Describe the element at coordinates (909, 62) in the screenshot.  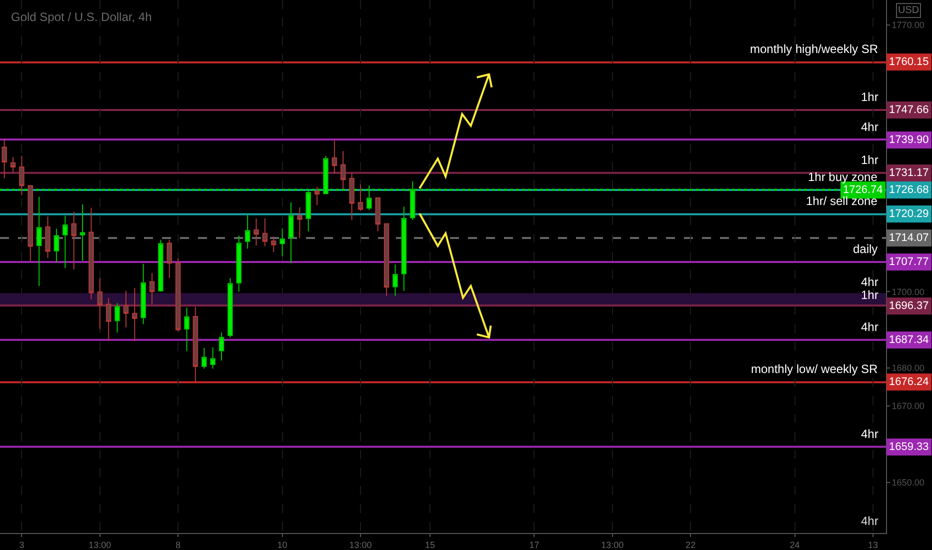
I see `ref-line-label: 1760.15` at that location.